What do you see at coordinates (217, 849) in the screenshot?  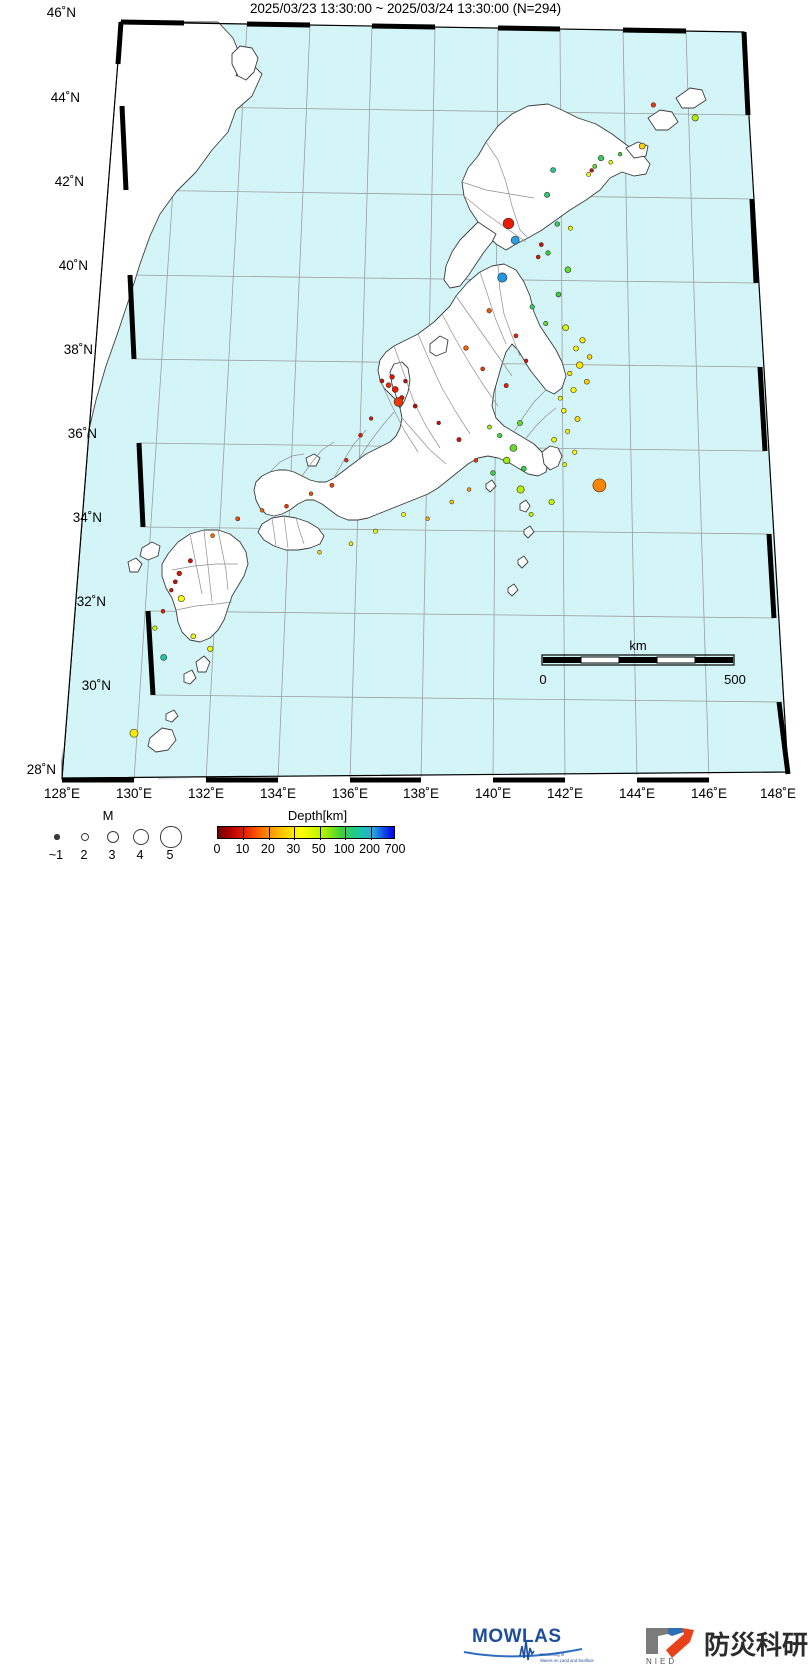 I see `depth-label-0: 0` at bounding box center [217, 849].